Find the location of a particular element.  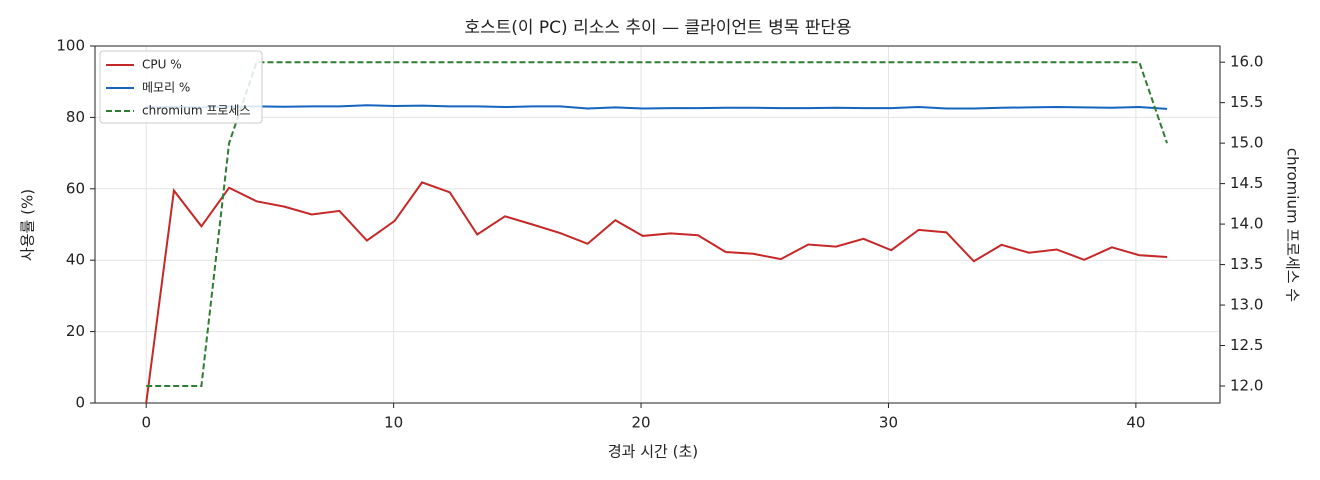

y2-tick-label: 15.5 is located at coordinates (1246, 102).